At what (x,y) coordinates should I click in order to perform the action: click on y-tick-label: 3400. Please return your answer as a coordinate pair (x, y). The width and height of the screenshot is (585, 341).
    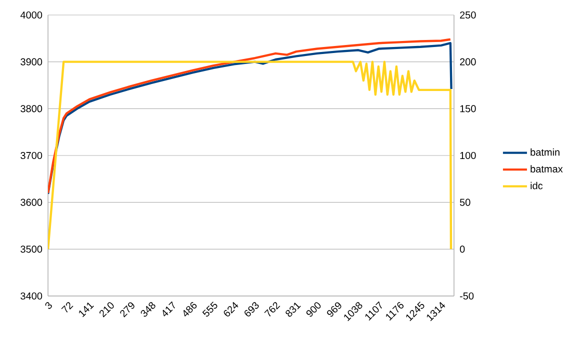
    Looking at the image, I should click on (31, 296).